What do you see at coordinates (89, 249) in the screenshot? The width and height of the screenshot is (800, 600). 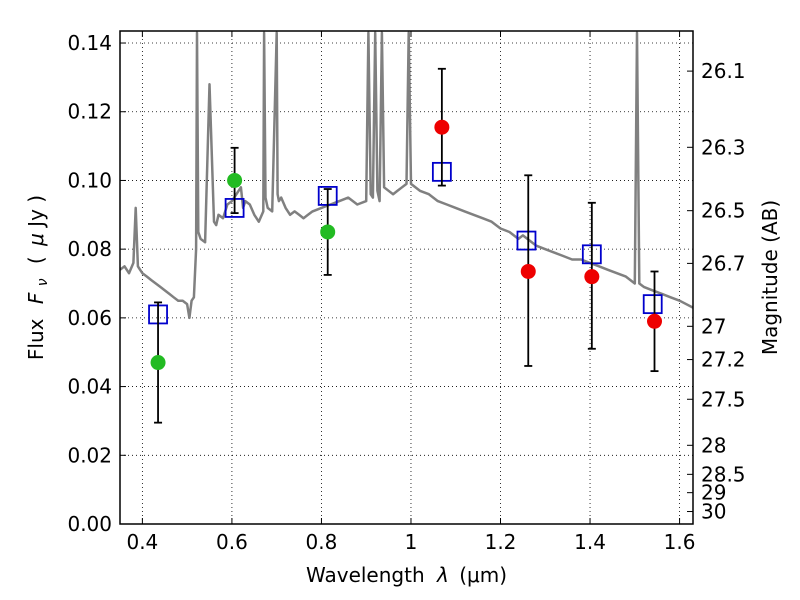 I see `y-tick-label: 0.08` at bounding box center [89, 249].